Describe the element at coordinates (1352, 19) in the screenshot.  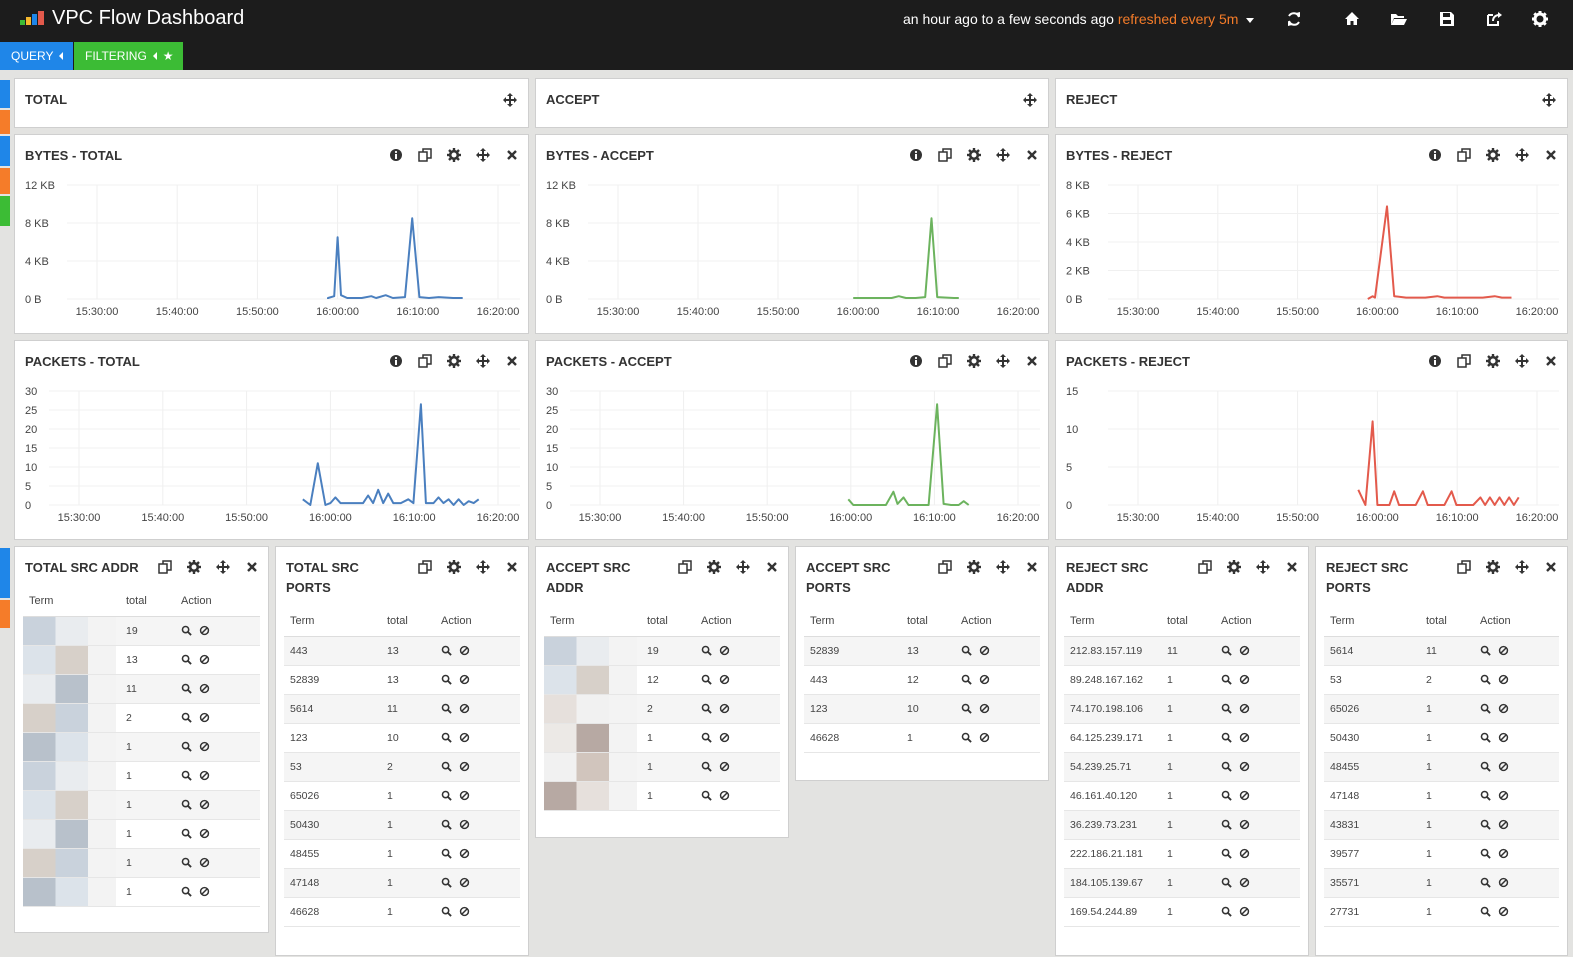
I see `home-icon` at that location.